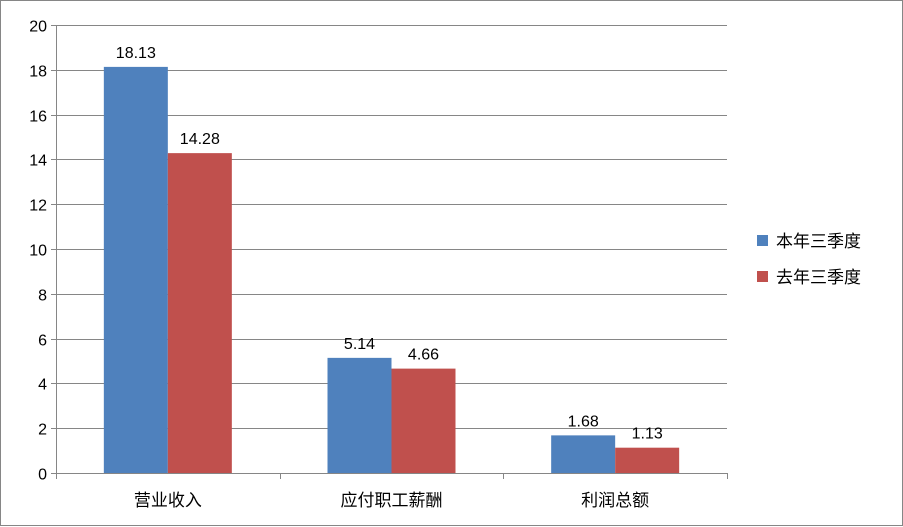 The image size is (903, 527). Describe the element at coordinates (38, 72) in the screenshot. I see `y-tick-label: 18` at that location.